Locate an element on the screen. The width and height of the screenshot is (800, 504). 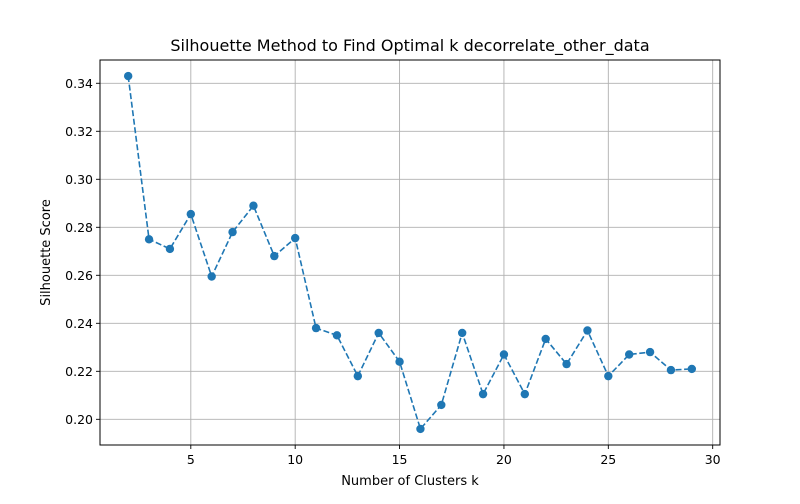
y-tick-label: 0.24 is located at coordinates (79, 323).